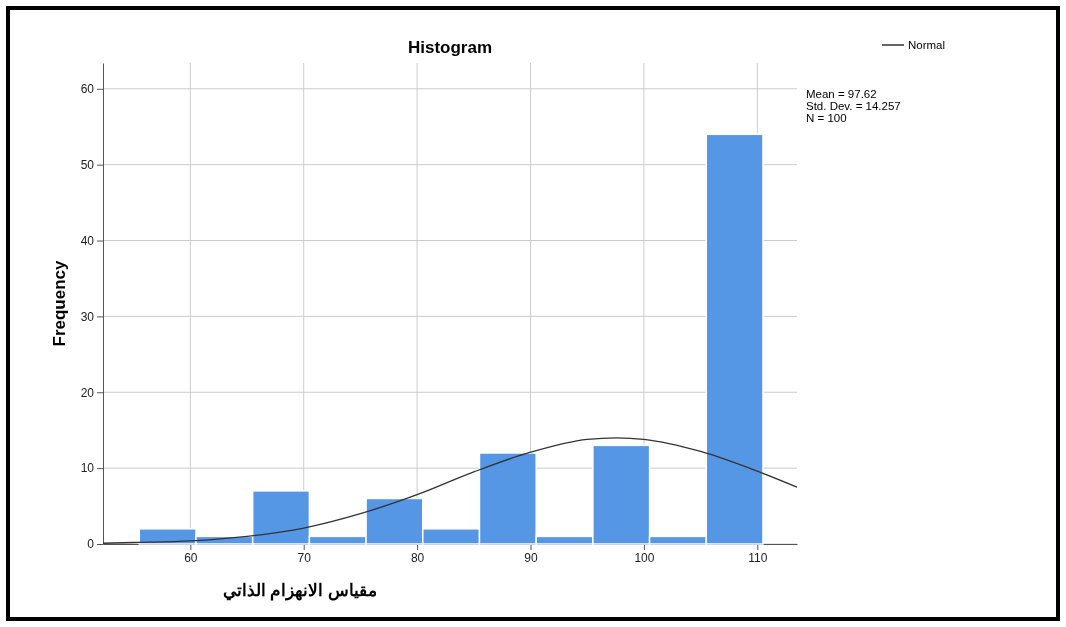 This screenshot has height=627, width=1066. I want to click on y-tick-label: 40, so click(87, 240).